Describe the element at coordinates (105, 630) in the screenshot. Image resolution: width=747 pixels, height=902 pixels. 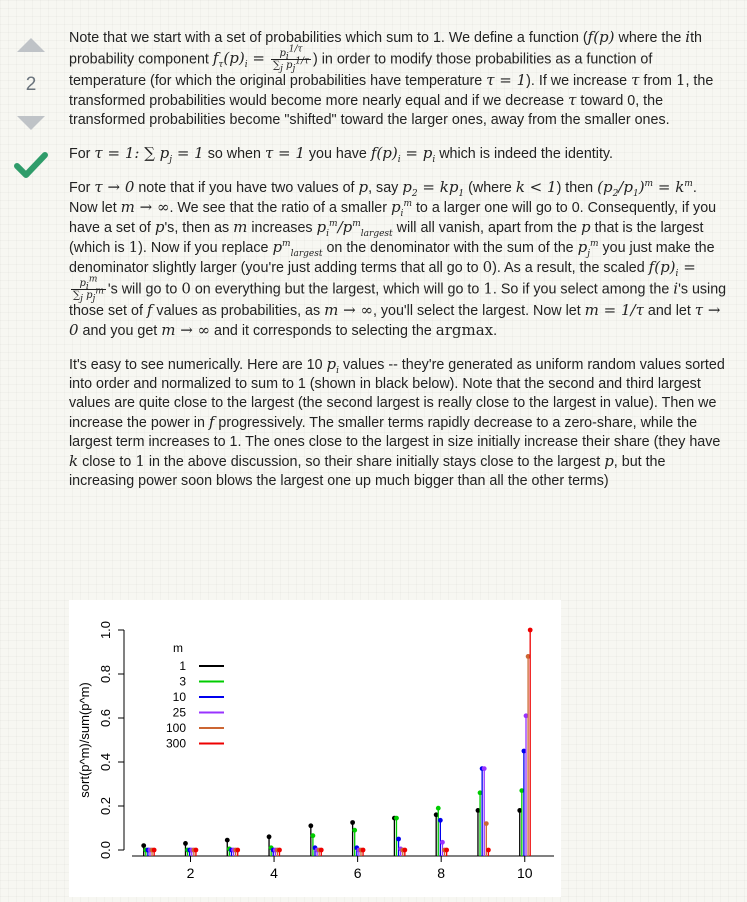
I see `y-tick-label: 1.0` at that location.